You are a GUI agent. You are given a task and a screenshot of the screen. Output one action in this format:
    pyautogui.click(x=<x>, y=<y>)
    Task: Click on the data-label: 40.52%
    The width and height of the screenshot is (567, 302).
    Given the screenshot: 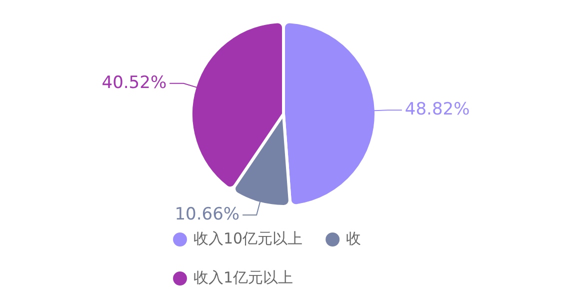 What is the action you would take?
    pyautogui.click(x=134, y=82)
    